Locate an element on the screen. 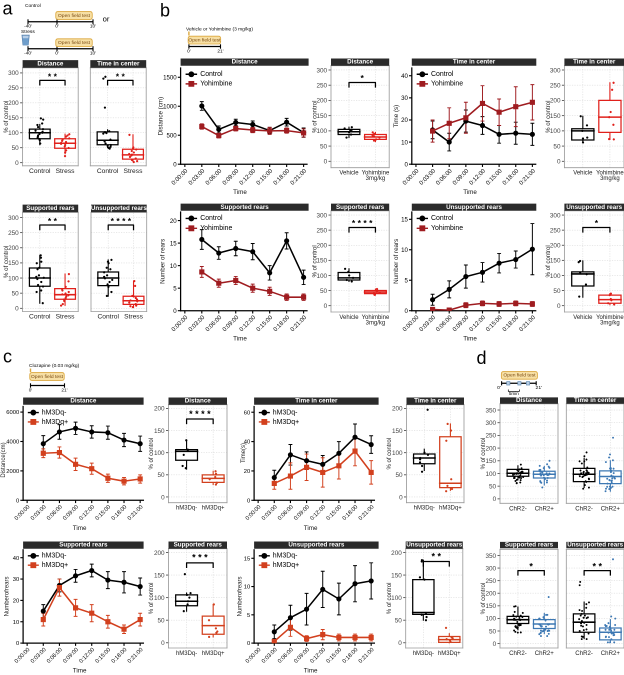  svg-text: c is located at coordinates (7, 357).